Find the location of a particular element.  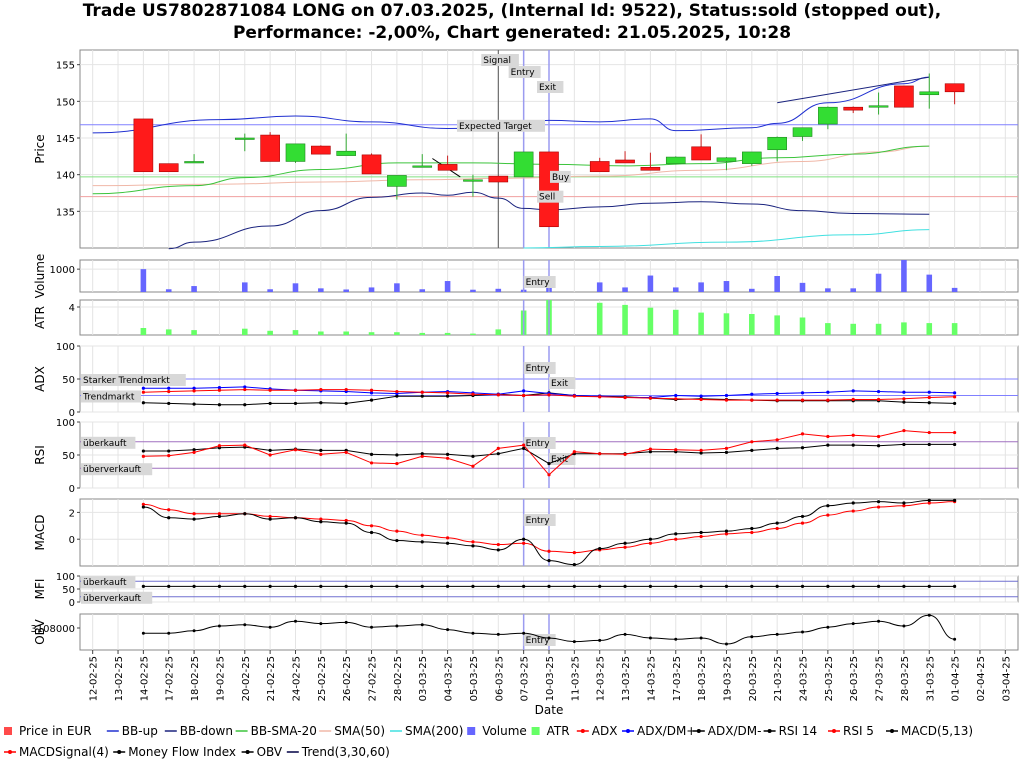

obv-entry-label-bg is located at coordinates (539, 640).